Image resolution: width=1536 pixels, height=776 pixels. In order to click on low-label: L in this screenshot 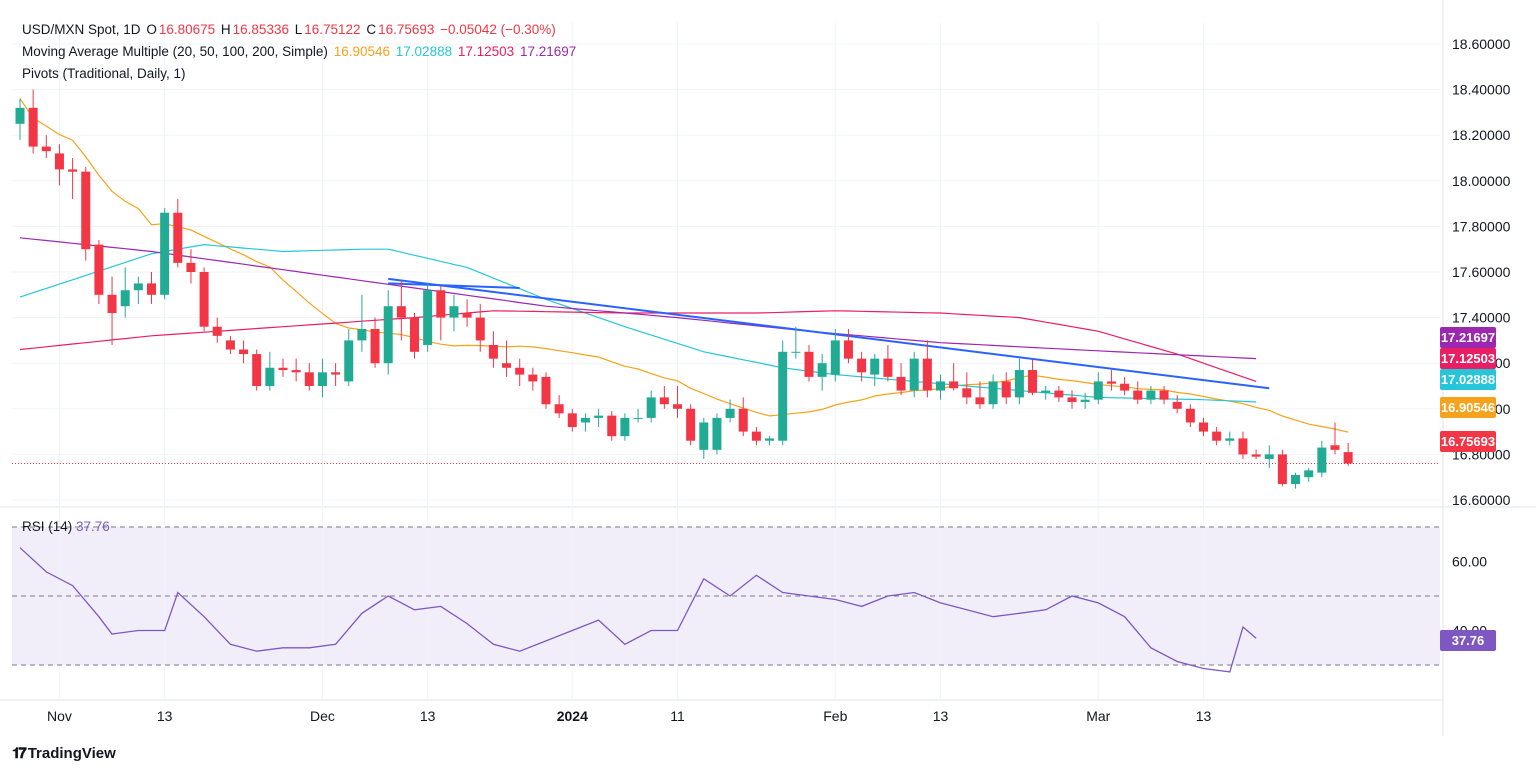, I will do `click(298, 29)`.